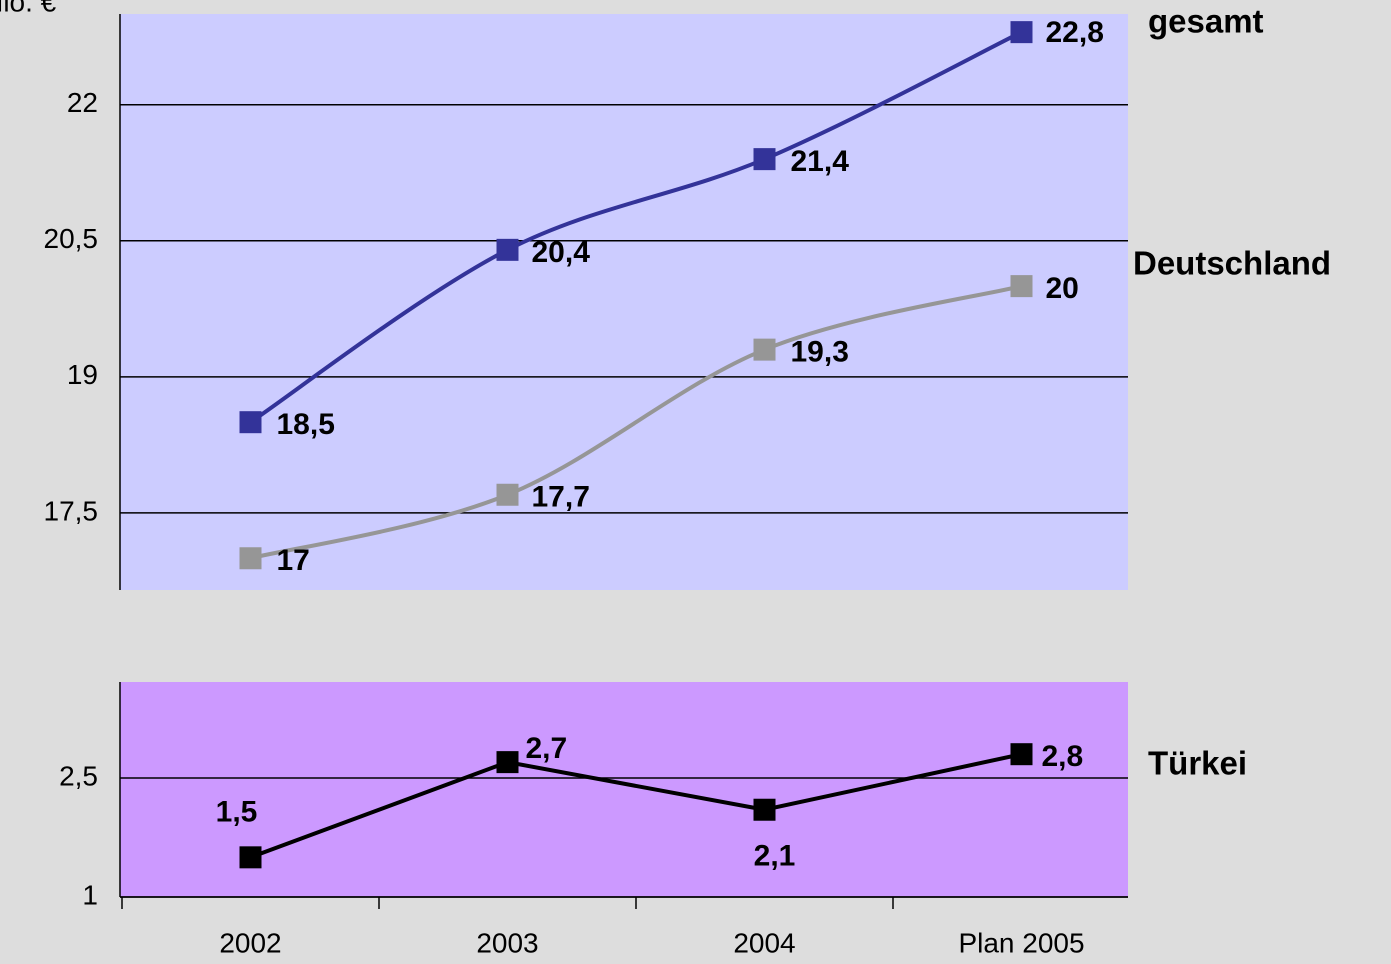  I want to click on value-label: 17,7, so click(561, 497).